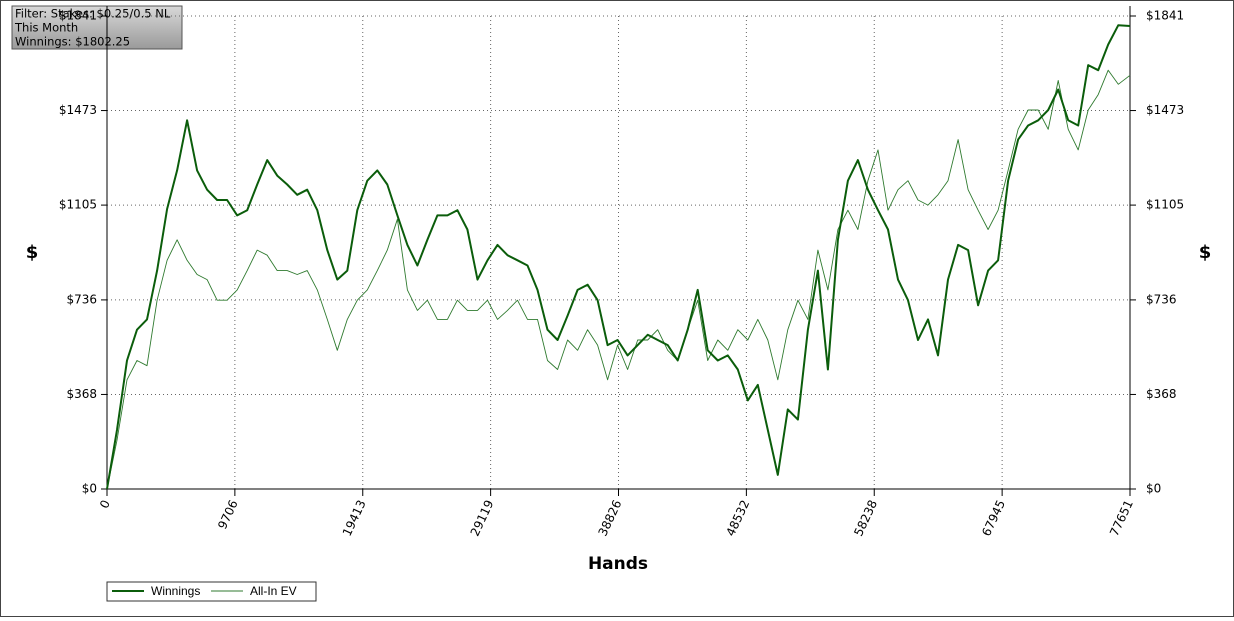 The width and height of the screenshot is (1234, 621). Describe the element at coordinates (97, 27) in the screenshot. I see `filter-box` at that location.